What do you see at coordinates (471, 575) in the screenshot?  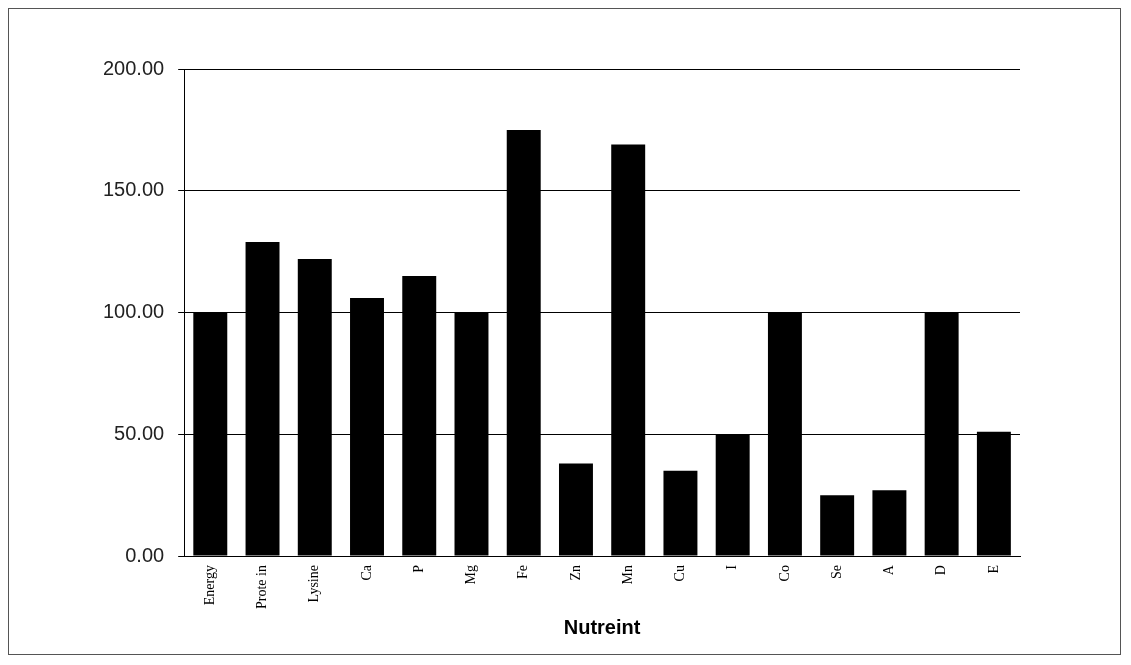 I see `x-tick-label: Mg` at bounding box center [471, 575].